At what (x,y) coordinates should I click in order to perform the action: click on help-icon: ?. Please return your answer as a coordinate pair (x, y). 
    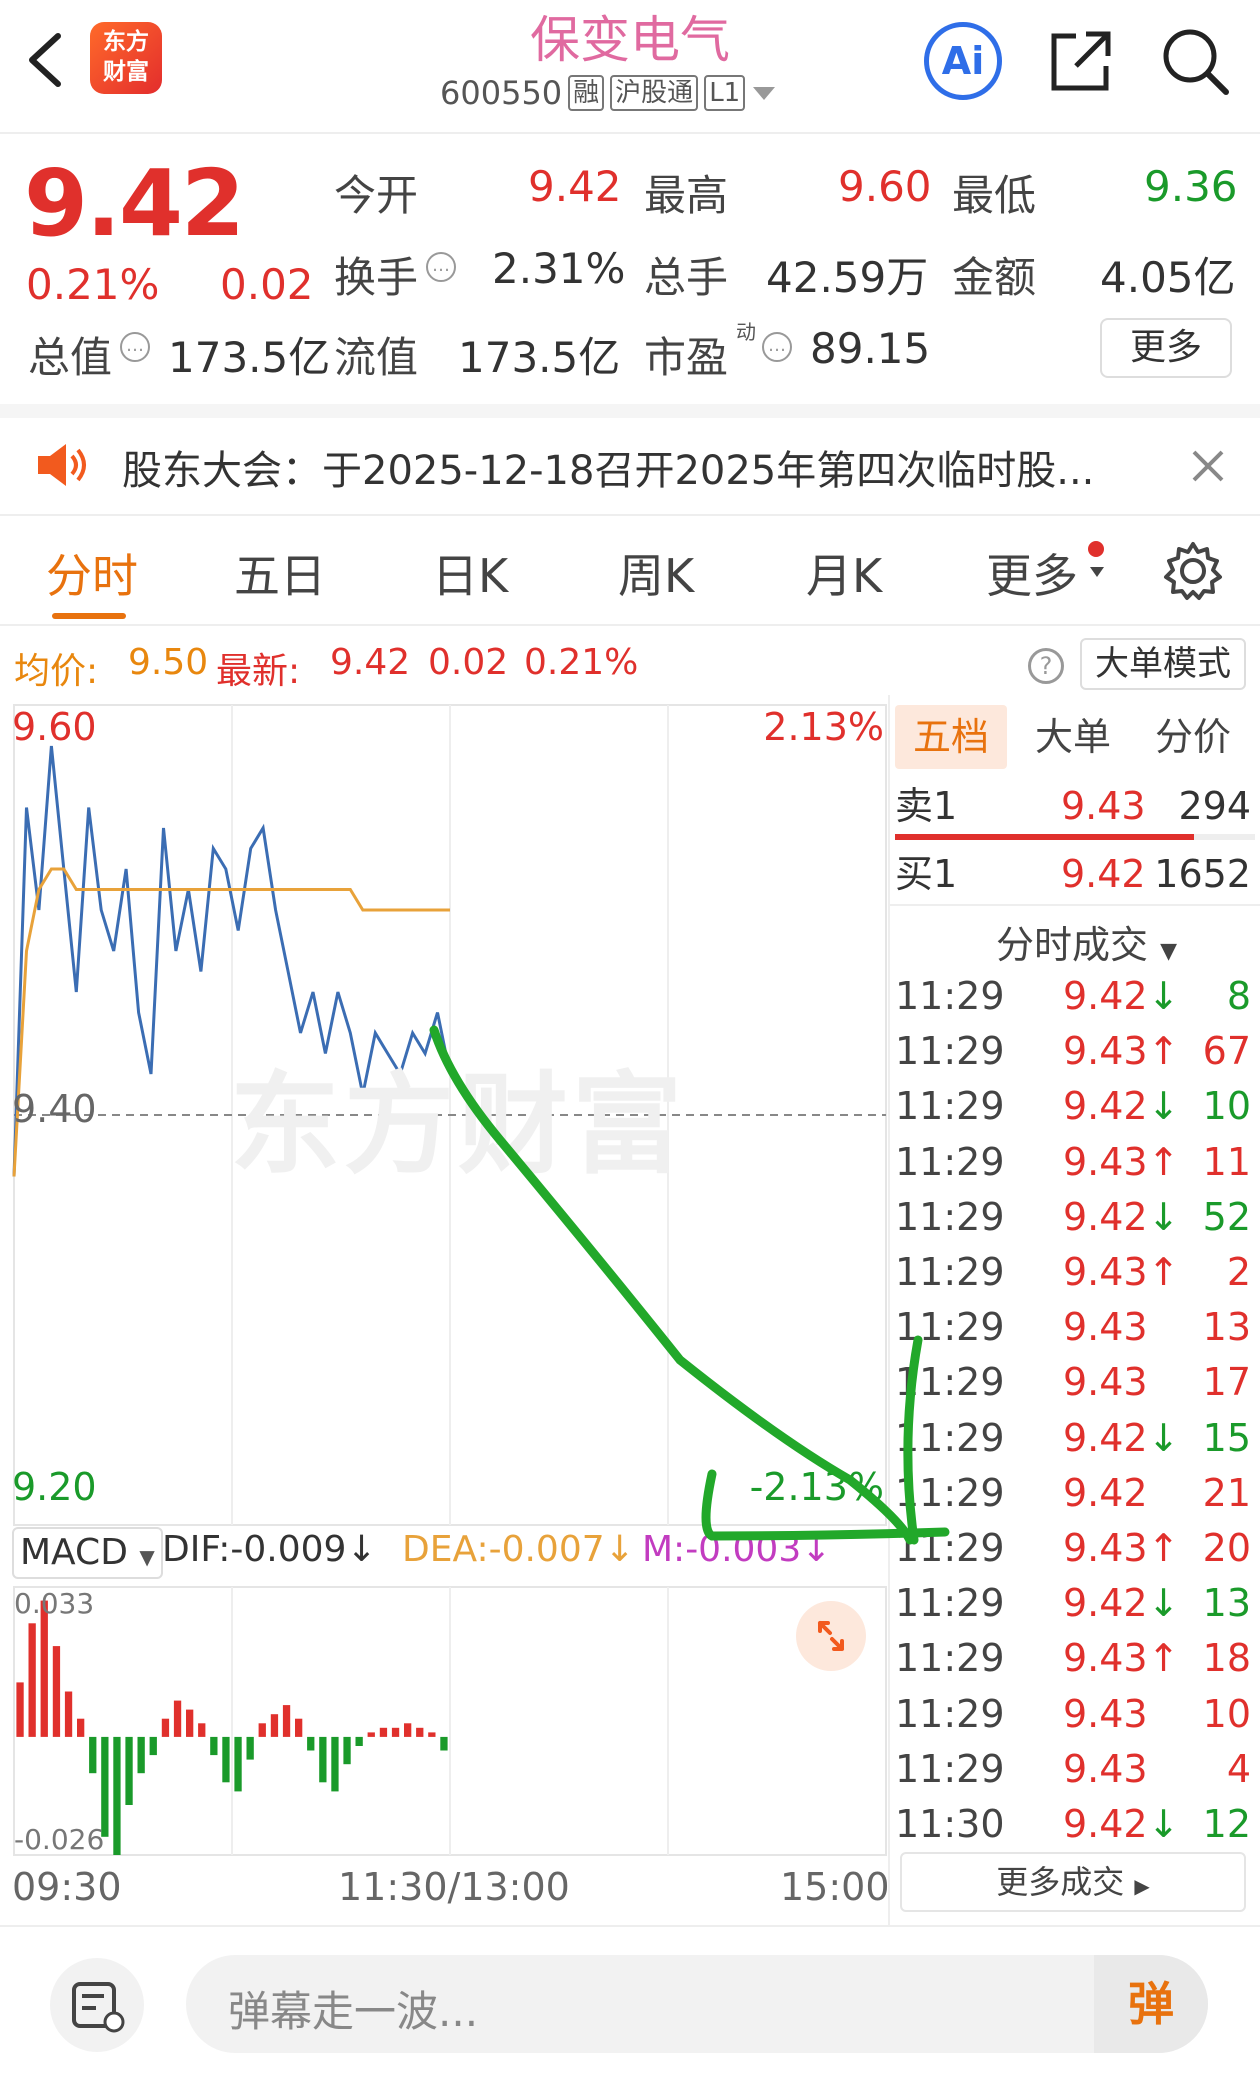
    Looking at the image, I should click on (1046, 666).